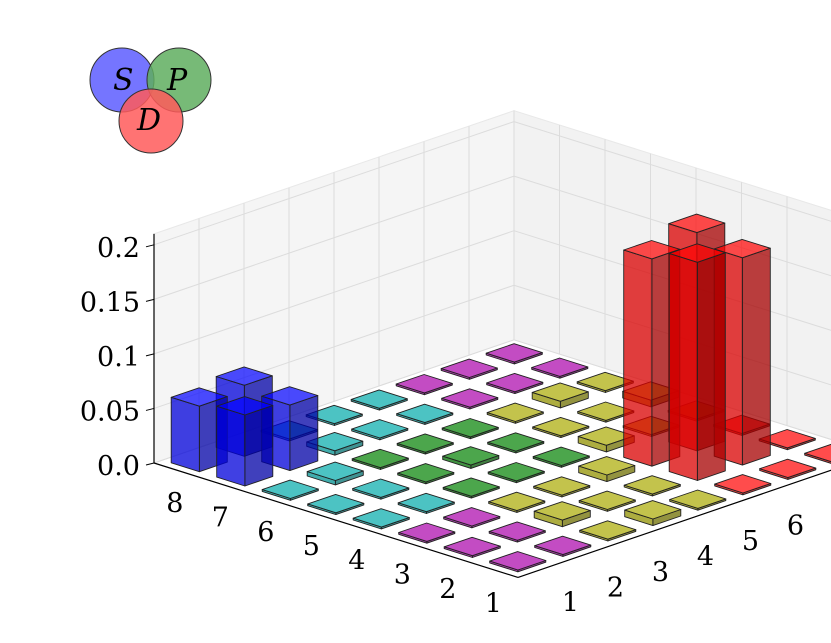 This screenshot has width=831, height=643. Describe the element at coordinates (123, 80) in the screenshot. I see `legend-label-s: S` at that location.